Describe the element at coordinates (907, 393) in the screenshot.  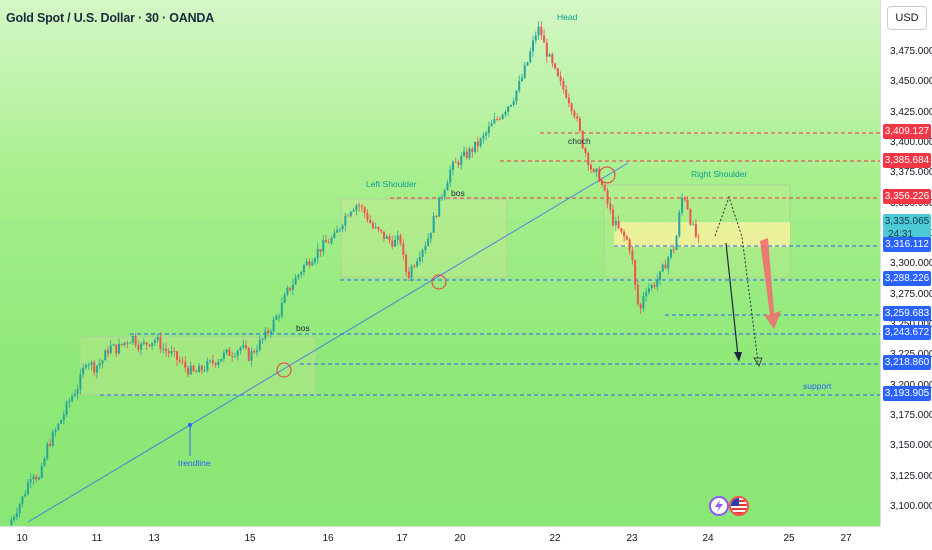
I see `price-level-label: 3,193.905` at that location.